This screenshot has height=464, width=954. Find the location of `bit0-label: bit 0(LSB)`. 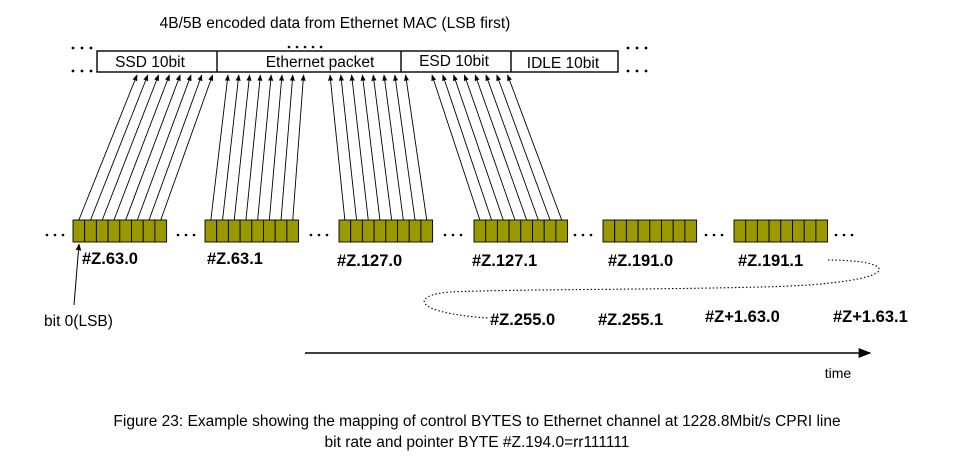

bit0-label: bit 0(LSB) is located at coordinates (78, 321).